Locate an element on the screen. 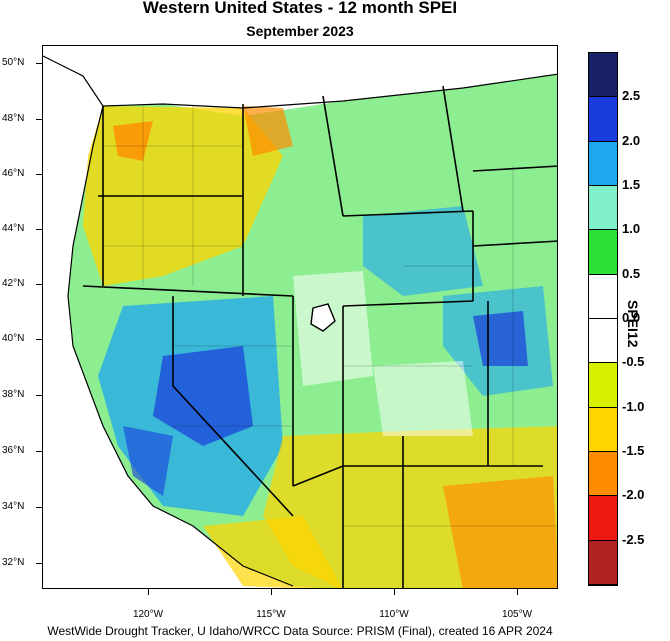  lon-label: 115°W is located at coordinates (271, 614).